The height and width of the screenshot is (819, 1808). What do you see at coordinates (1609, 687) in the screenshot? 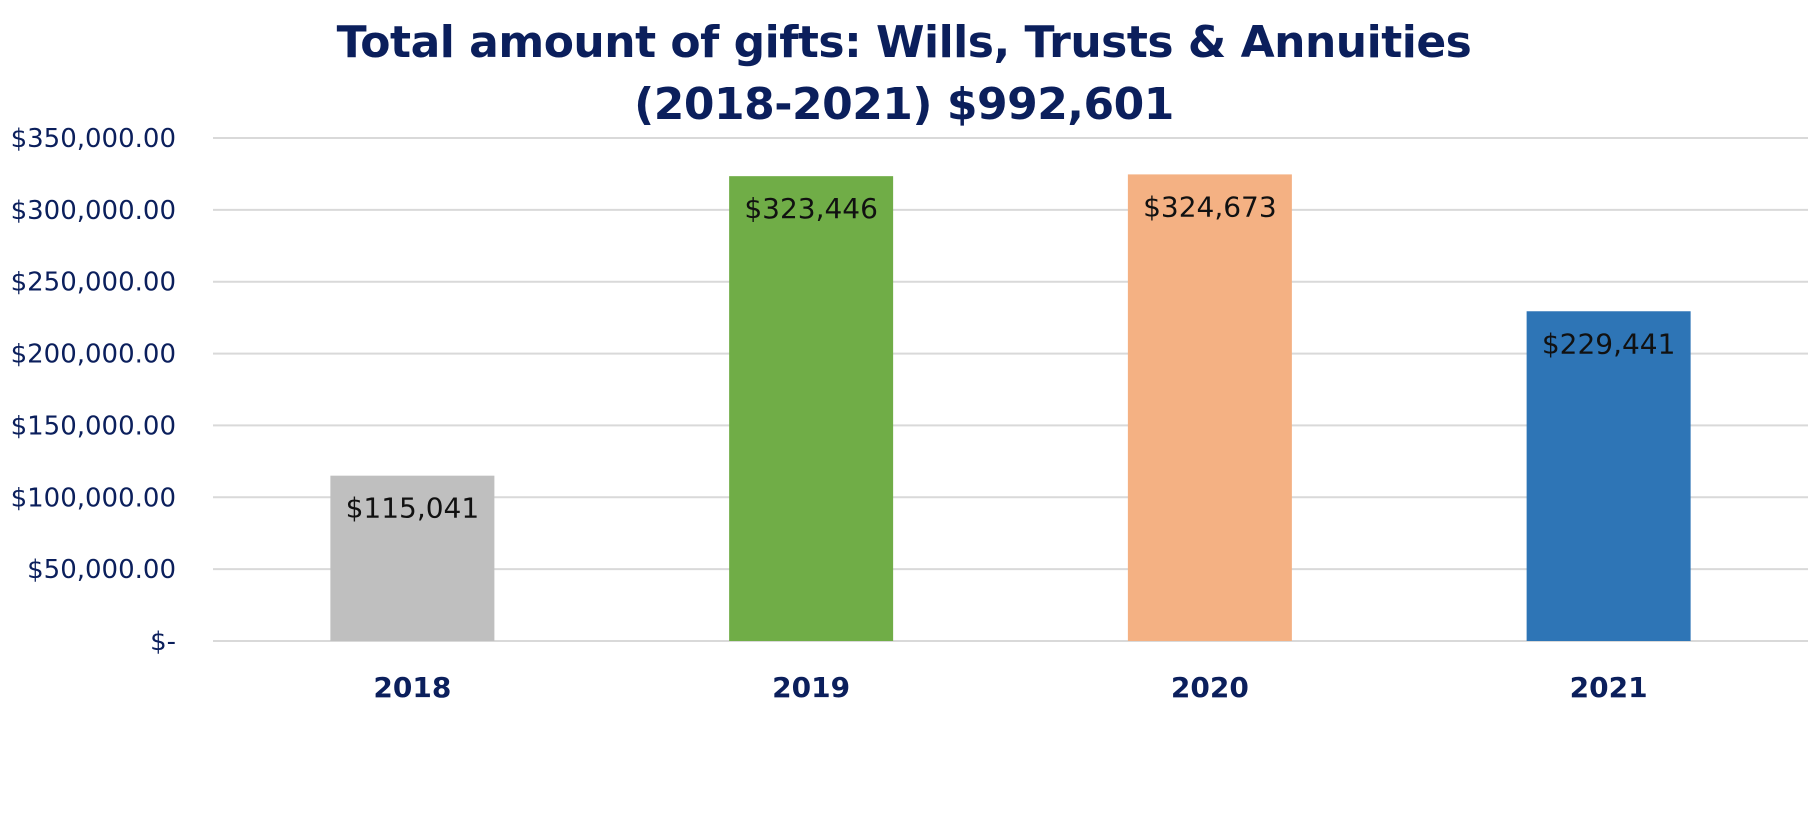
I see `x-tick-label-2021: 2021` at bounding box center [1609, 687].